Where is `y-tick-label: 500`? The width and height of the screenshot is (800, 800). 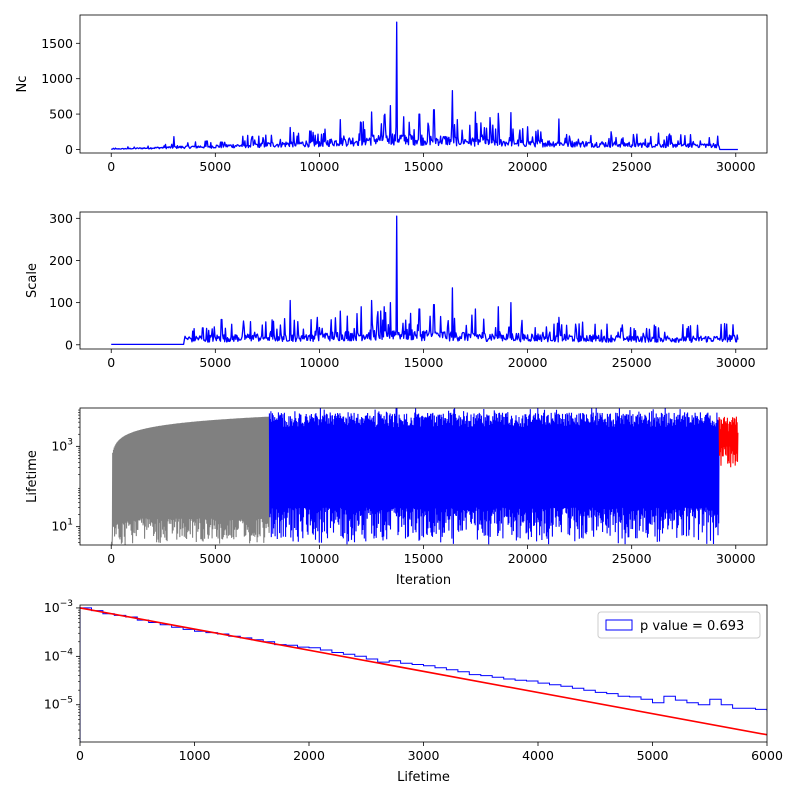
y-tick-label: 500 is located at coordinates (61, 114).